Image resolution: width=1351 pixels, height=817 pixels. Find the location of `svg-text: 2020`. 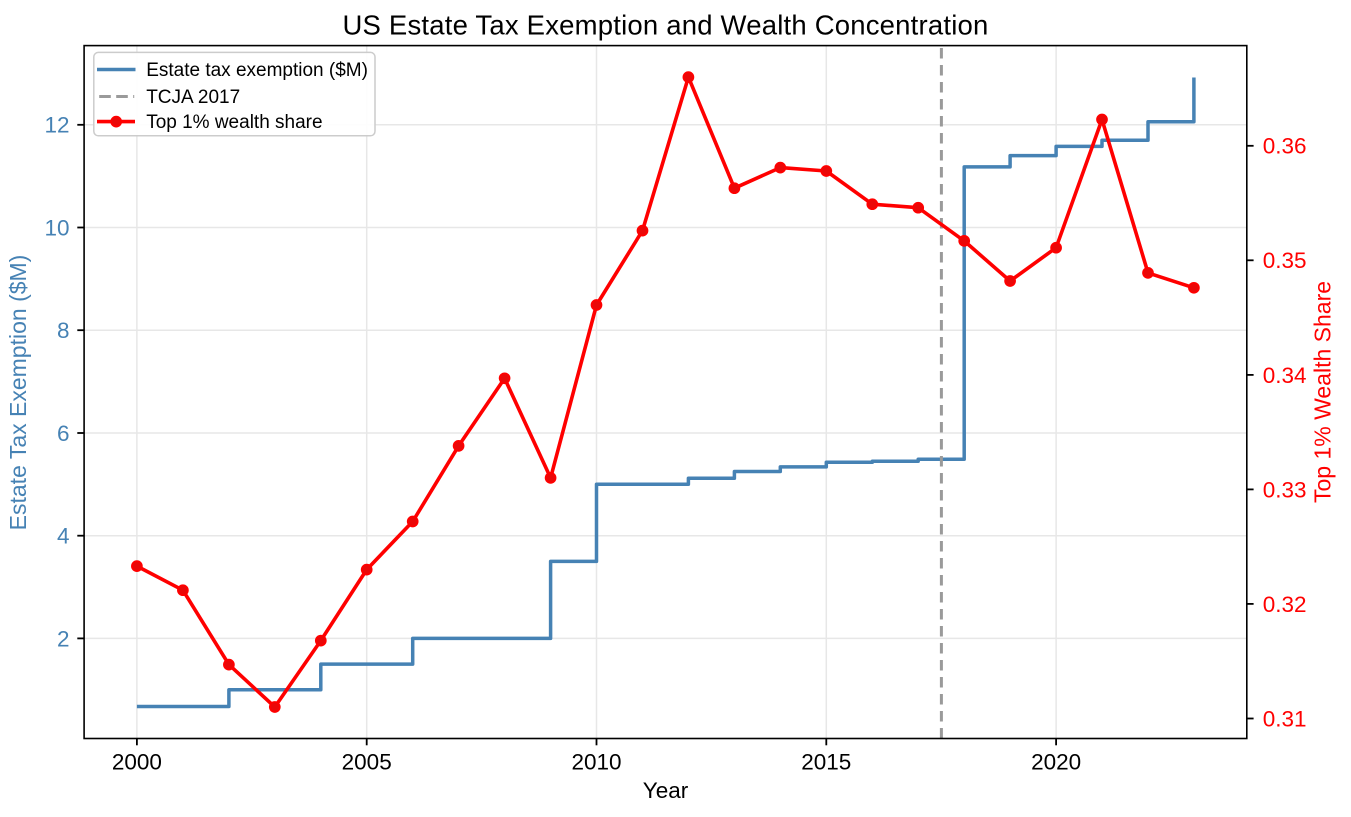

svg-text: 2020 is located at coordinates (1056, 762).